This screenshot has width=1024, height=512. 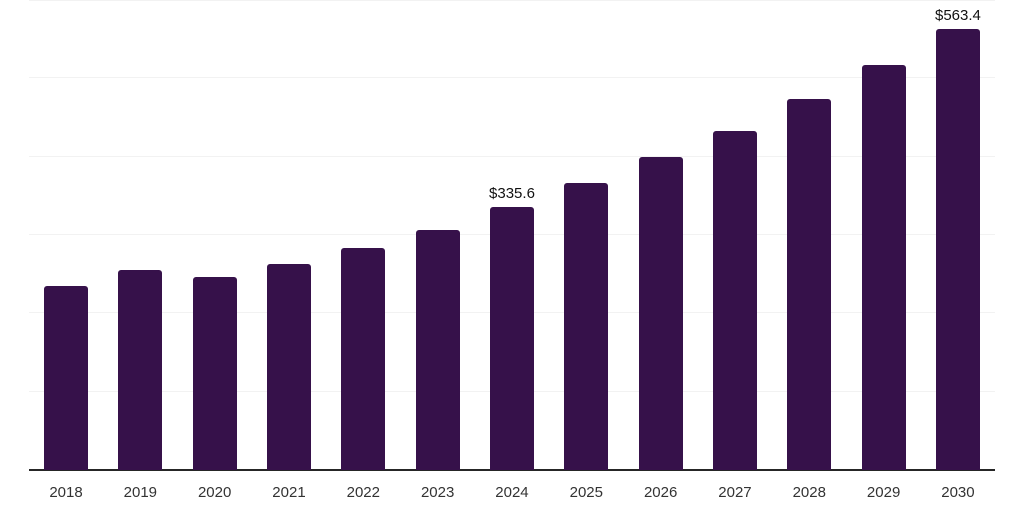 I want to click on x-axis-line, so click(x=512, y=470).